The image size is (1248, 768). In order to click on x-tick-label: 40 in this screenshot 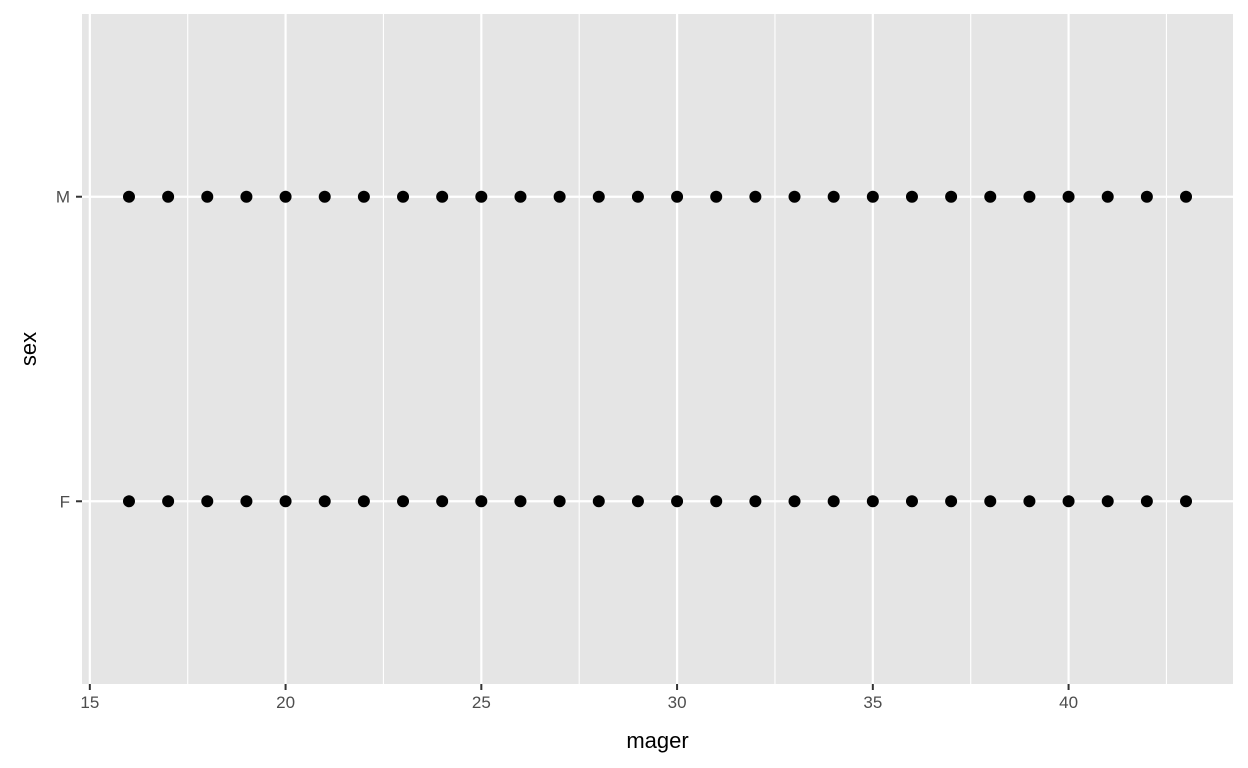, I will do `click(1068, 702)`.